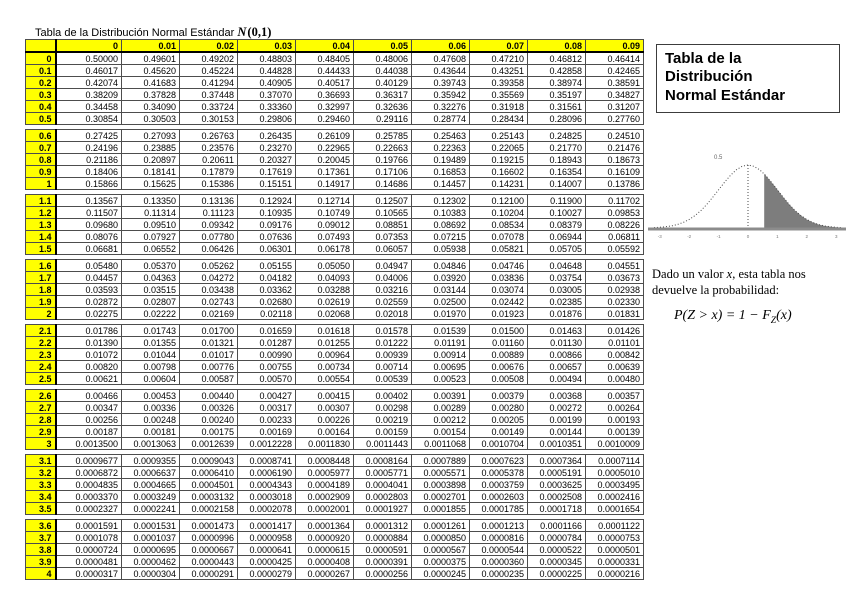  Describe the element at coordinates (498, 561) in the screenshot. I see `table-cell: 0.0000360` at that location.